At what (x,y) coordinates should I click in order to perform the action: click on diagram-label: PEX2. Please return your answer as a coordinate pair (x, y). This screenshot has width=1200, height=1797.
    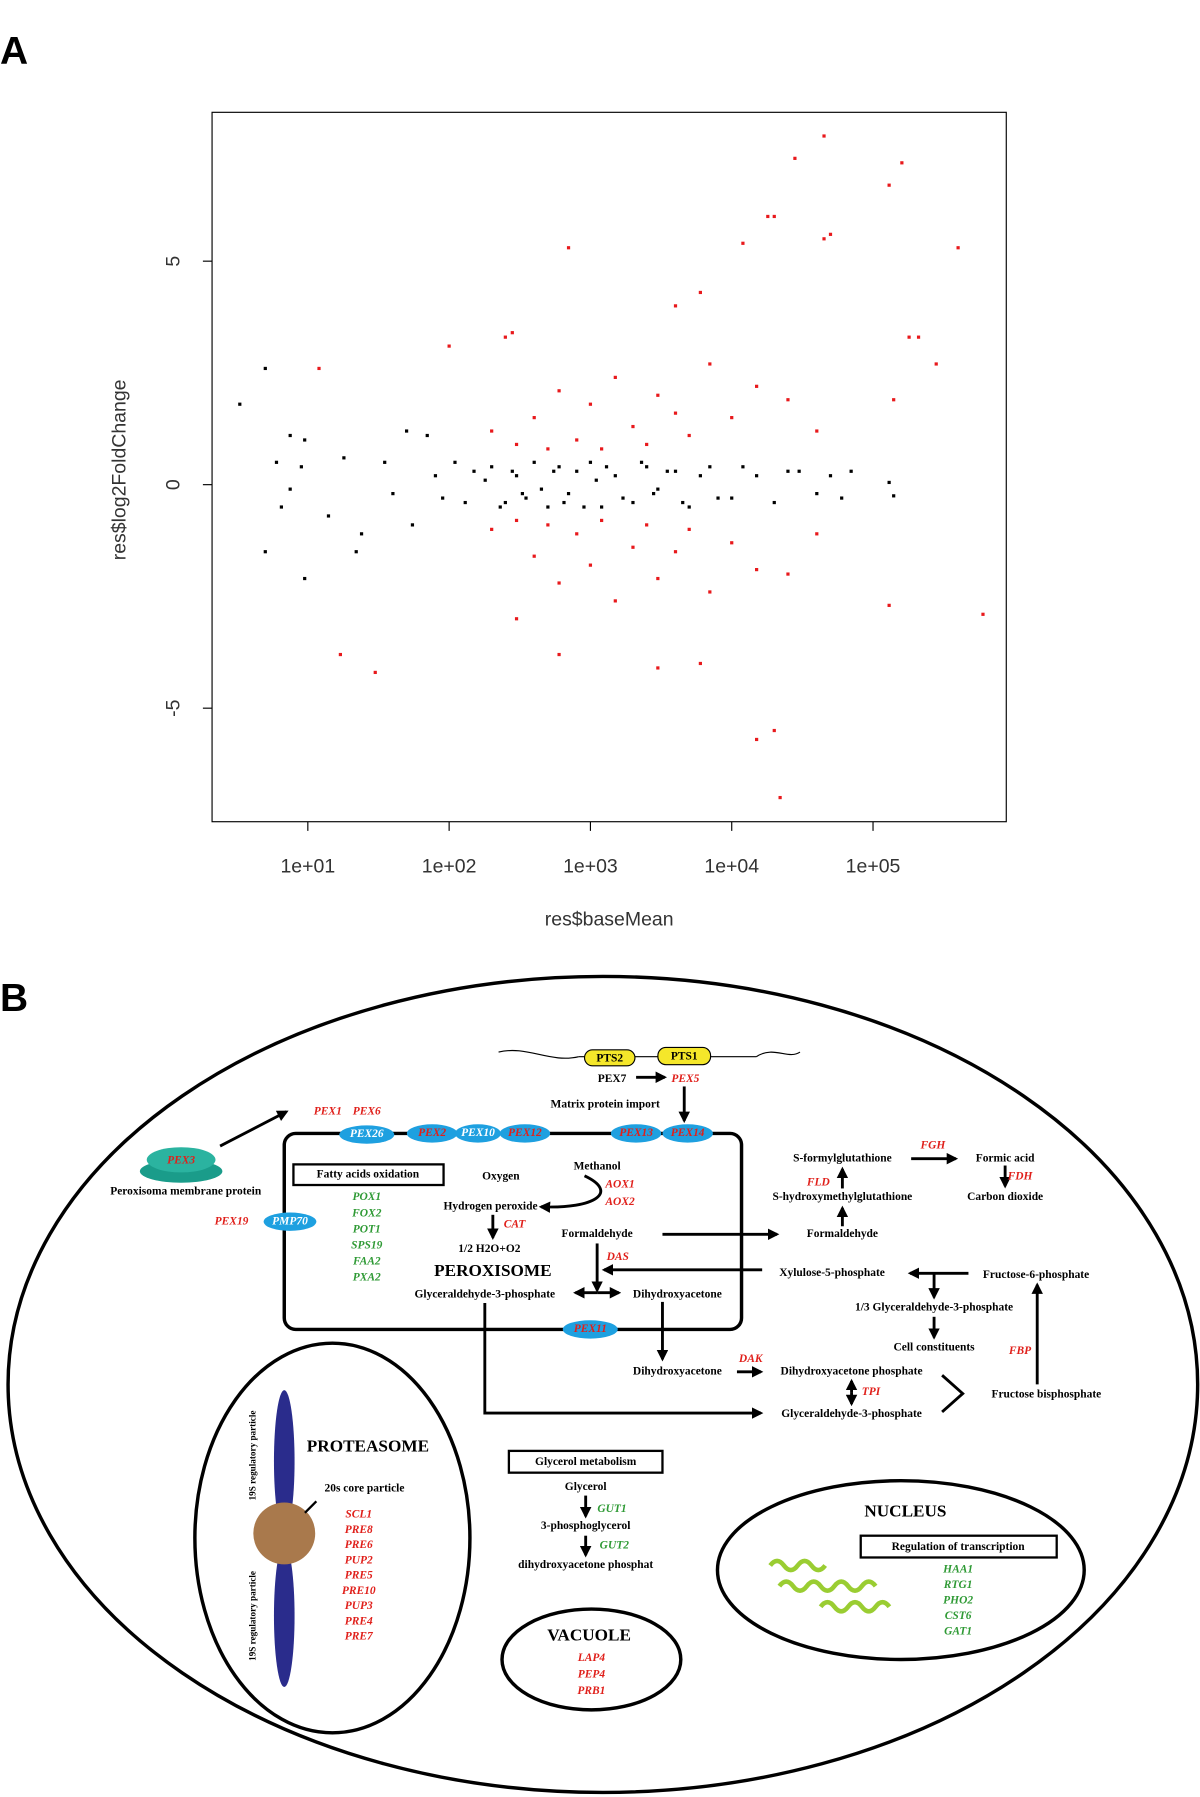
    Looking at the image, I should click on (432, 1133).